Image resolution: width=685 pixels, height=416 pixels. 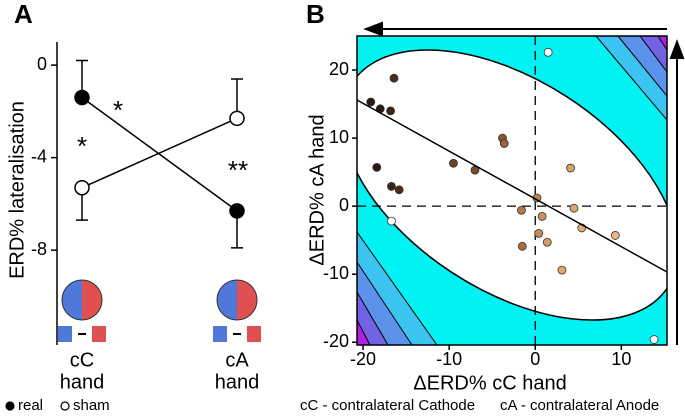 What do you see at coordinates (39, 249) in the screenshot?
I see `y-tick-label: -8` at bounding box center [39, 249].